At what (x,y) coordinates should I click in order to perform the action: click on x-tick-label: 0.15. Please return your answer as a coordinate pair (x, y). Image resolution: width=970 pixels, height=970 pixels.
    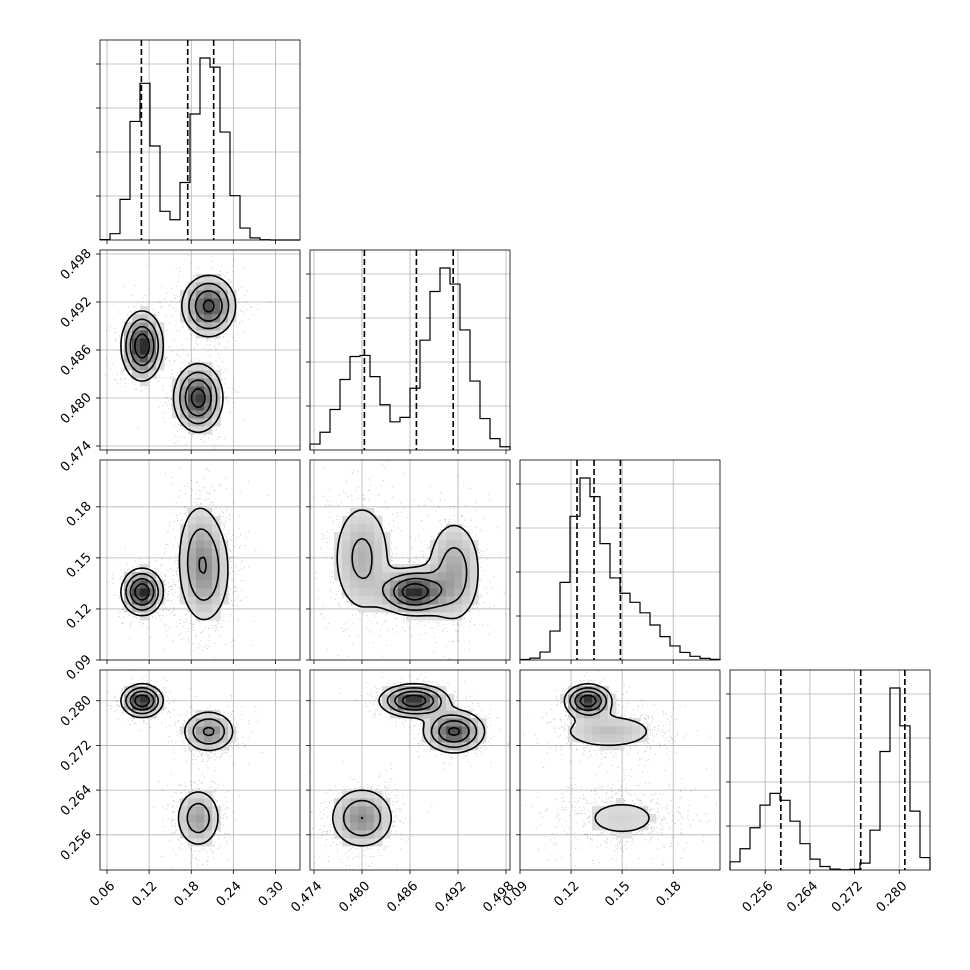
    Looking at the image, I should click on (617, 894).